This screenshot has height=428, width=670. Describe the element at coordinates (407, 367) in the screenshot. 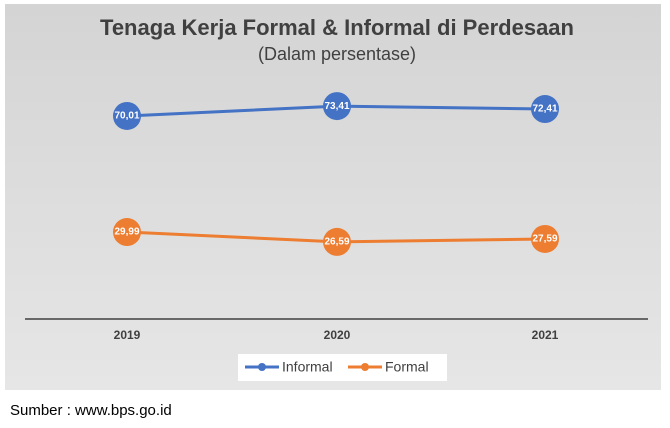

I see `legend-label: Formal` at that location.